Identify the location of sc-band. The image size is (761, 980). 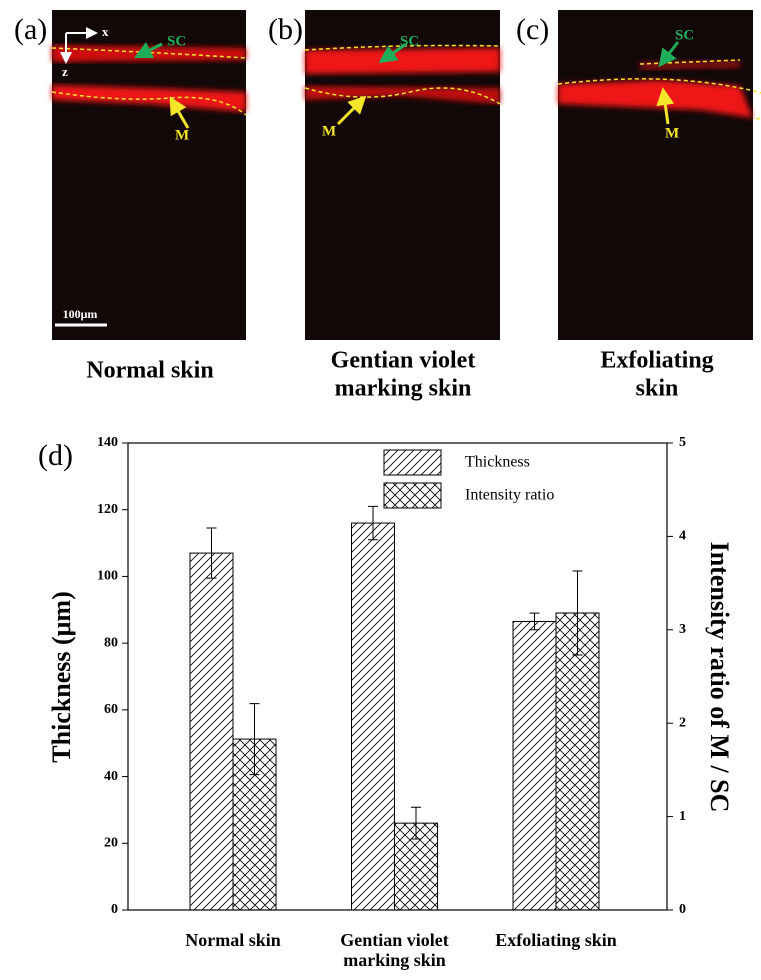
(402, 61).